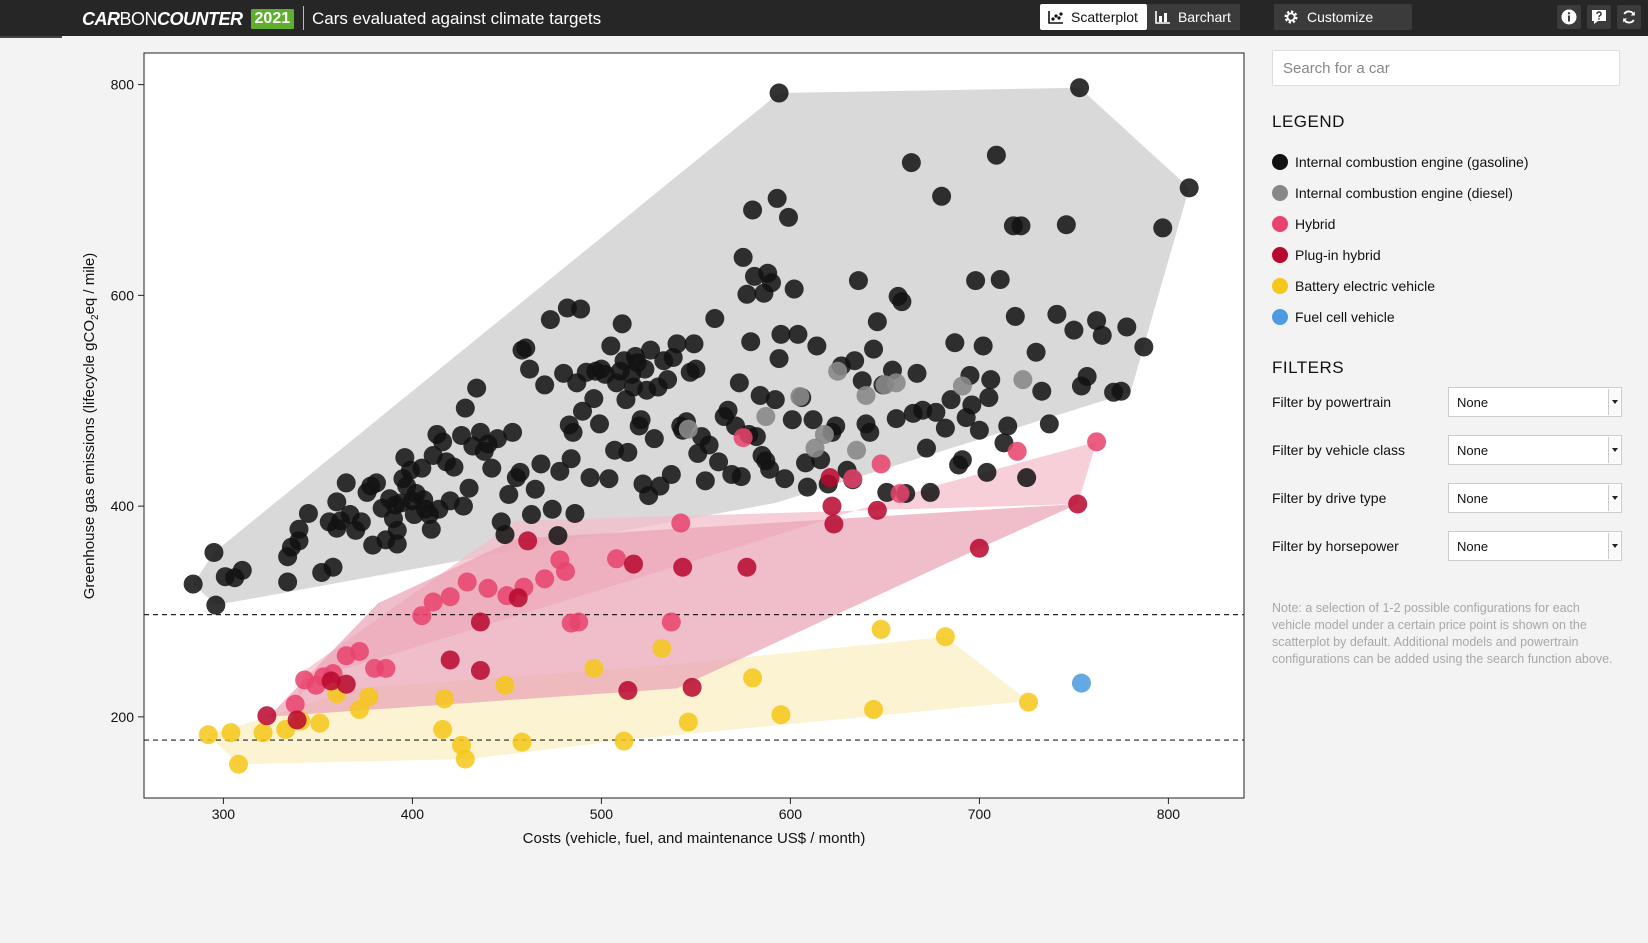  I want to click on legend-item-fuel-cell: Fuel cell vehicle, so click(1447, 316).